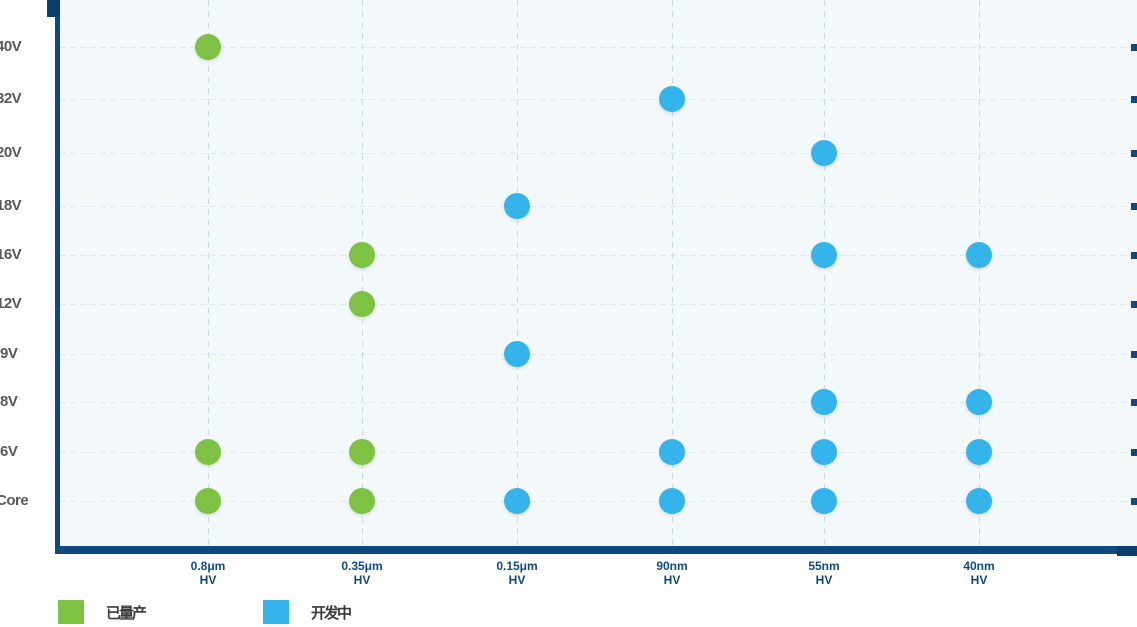  Describe the element at coordinates (597, 501) in the screenshot. I see `gridline-core` at that location.